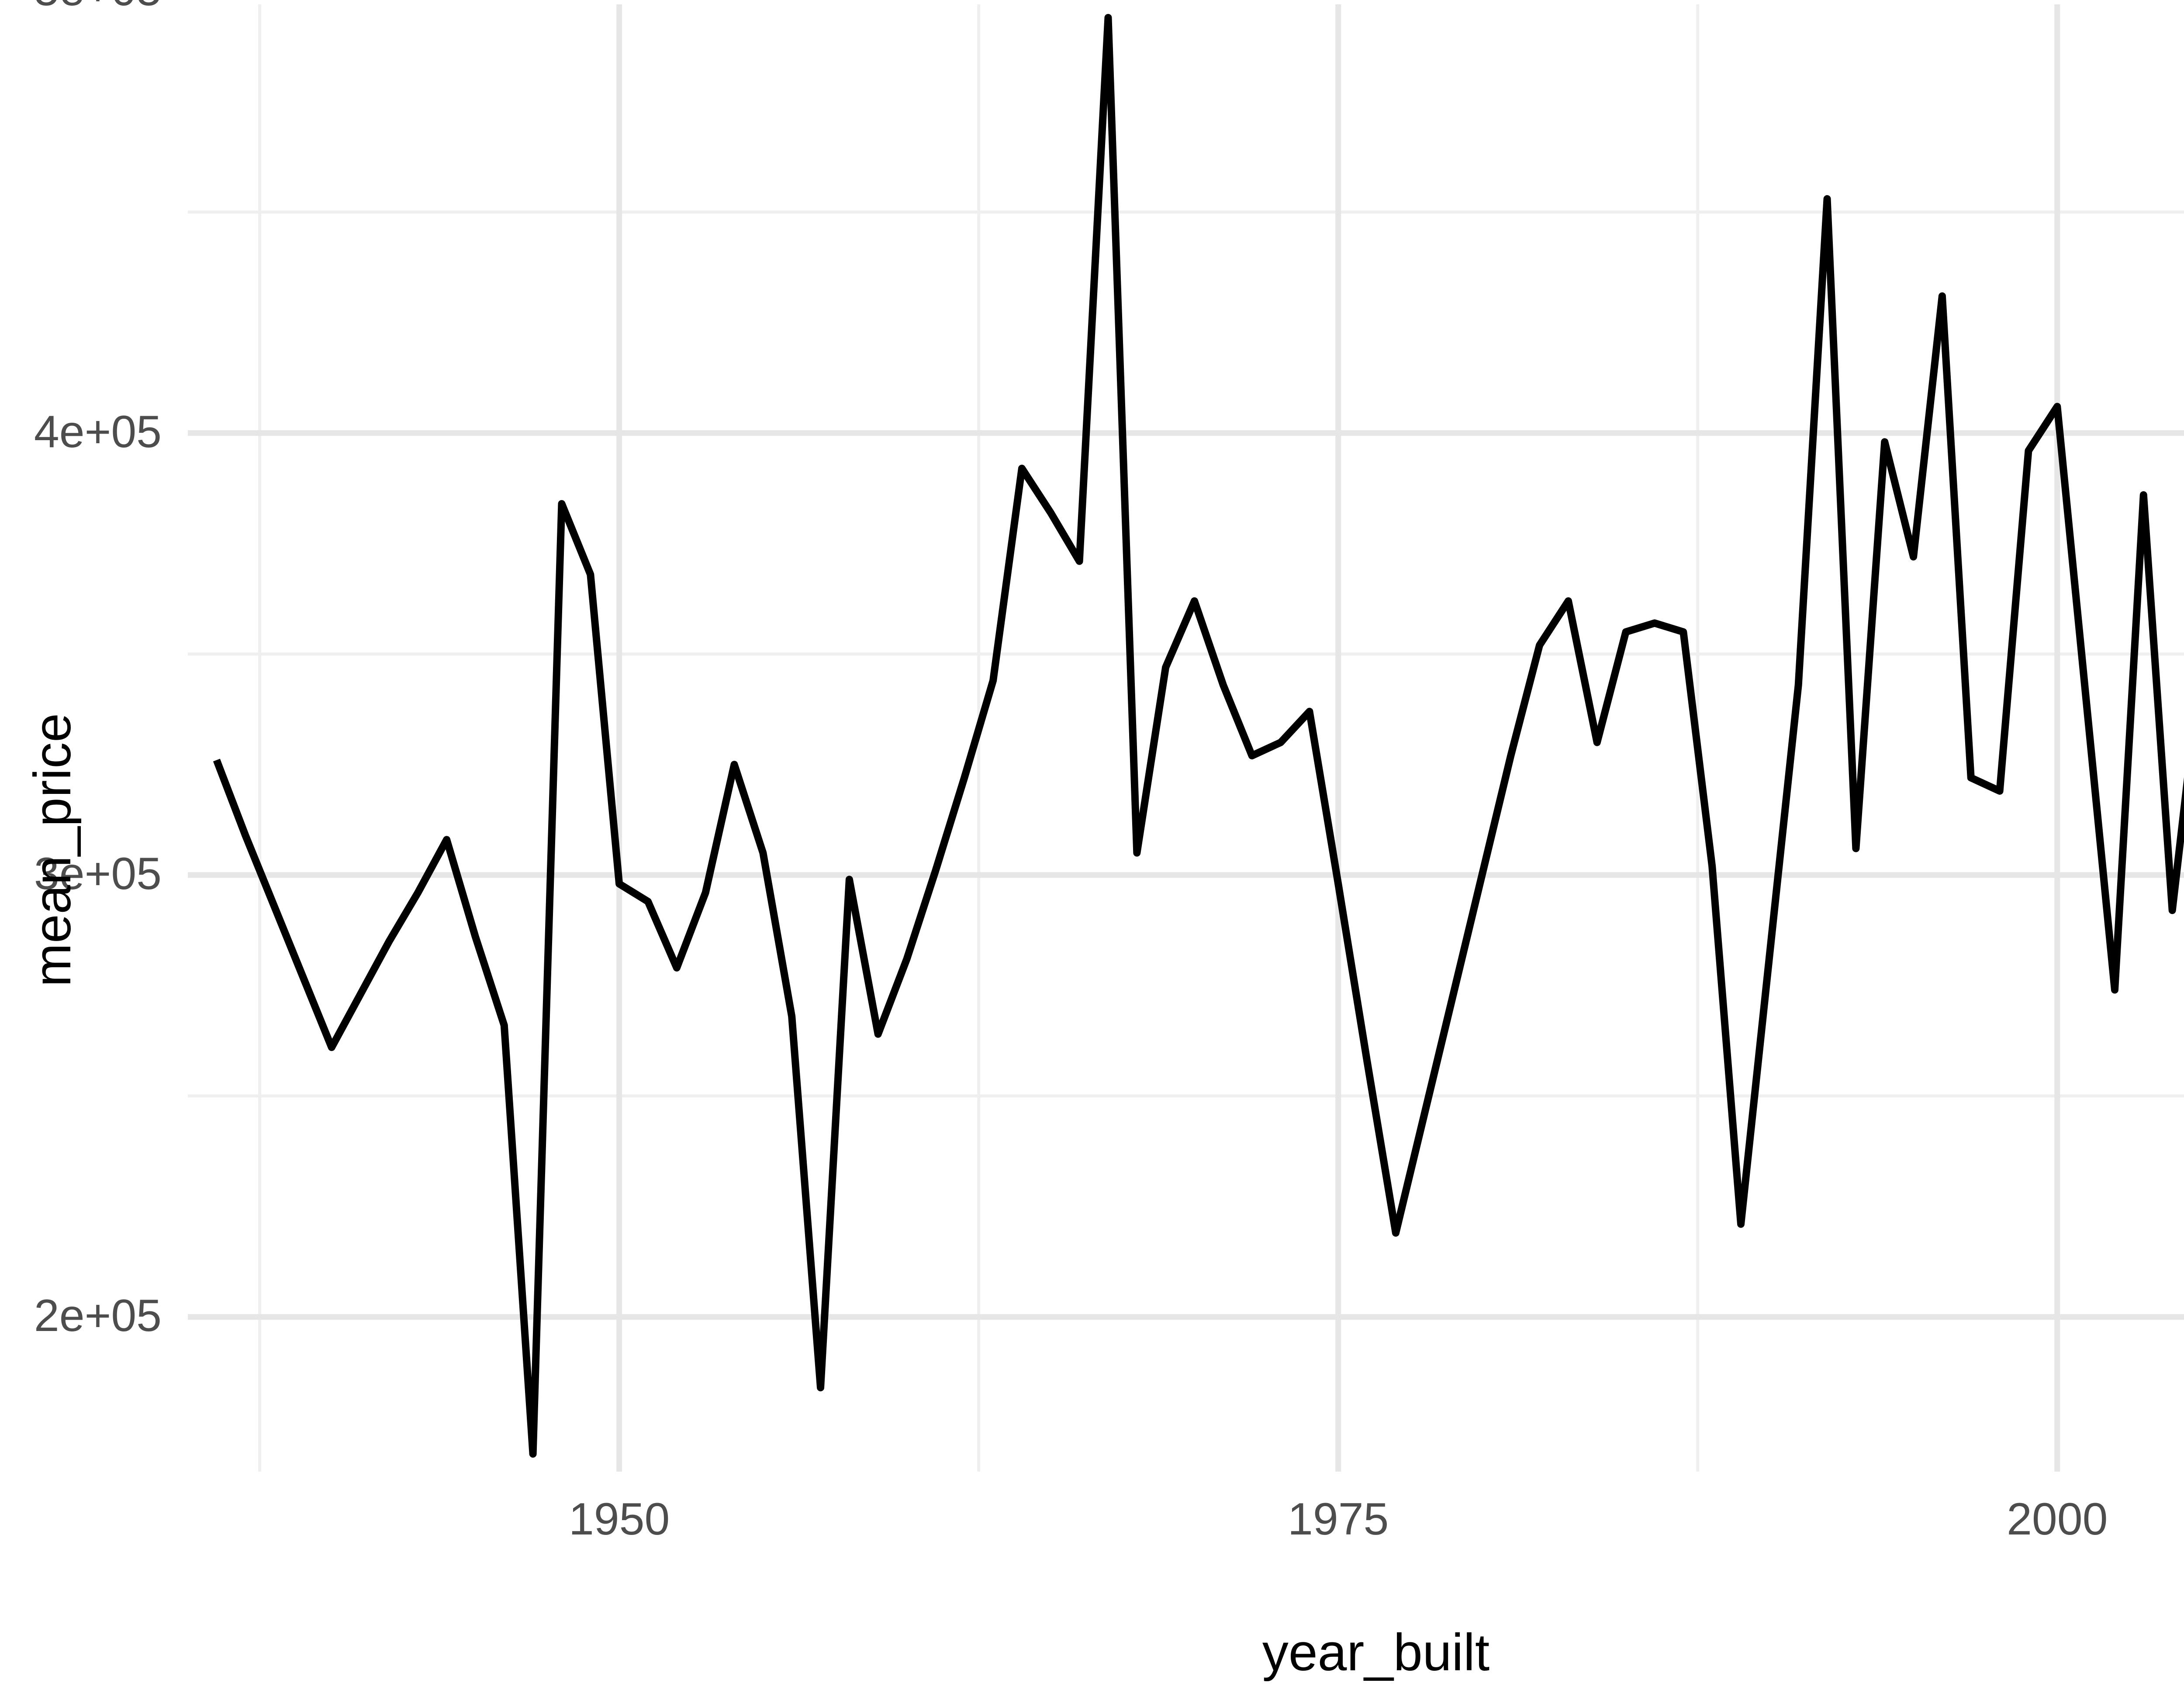 This screenshot has width=2184, height=1700. I want to click on y-axis-tick-label: 5e+05, so click(81, 8).